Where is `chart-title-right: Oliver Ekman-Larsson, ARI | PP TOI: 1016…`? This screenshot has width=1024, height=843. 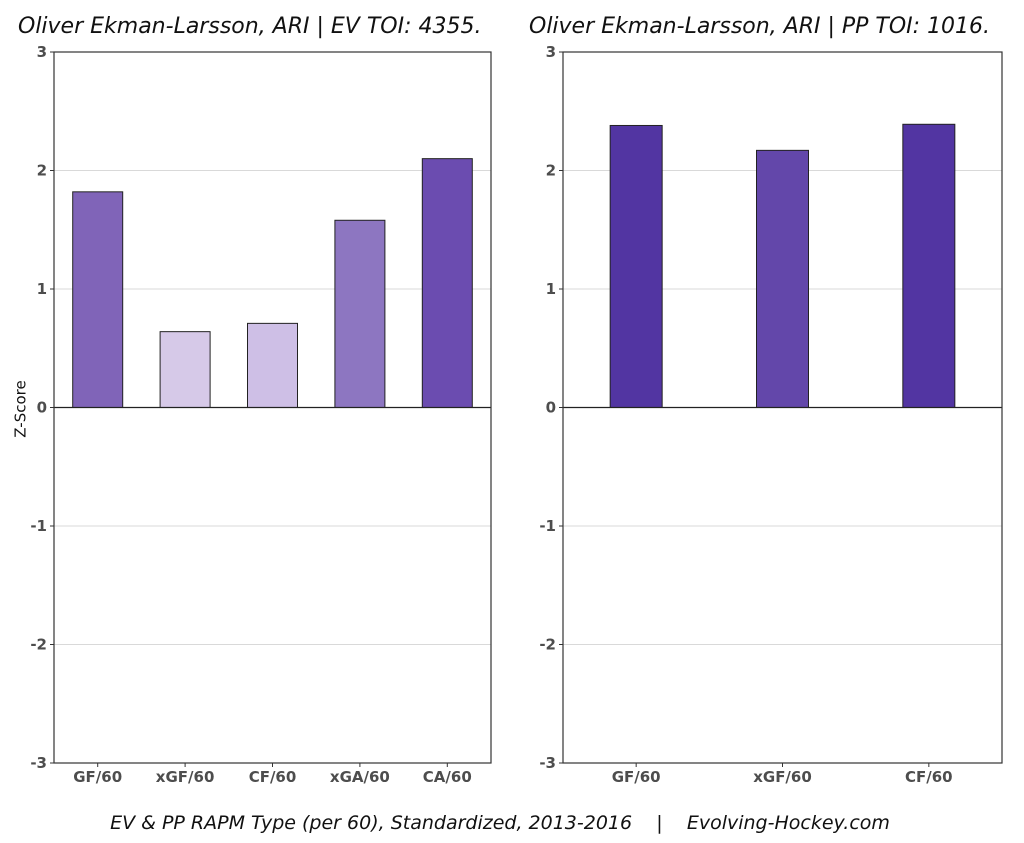 chart-title-right: Oliver Ekman-Larsson, ARI | PP TOI: 1016… is located at coordinates (760, 26).